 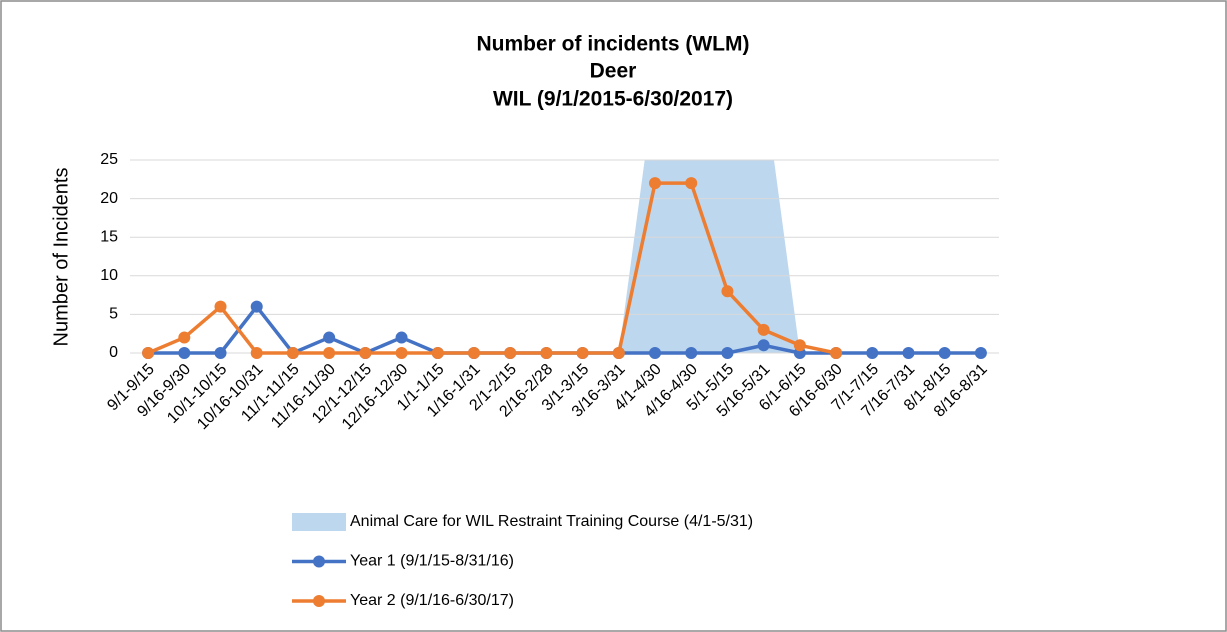 I want to click on legend-label: Year 2 (9/1/16-6/30/17), so click(x=432, y=600).